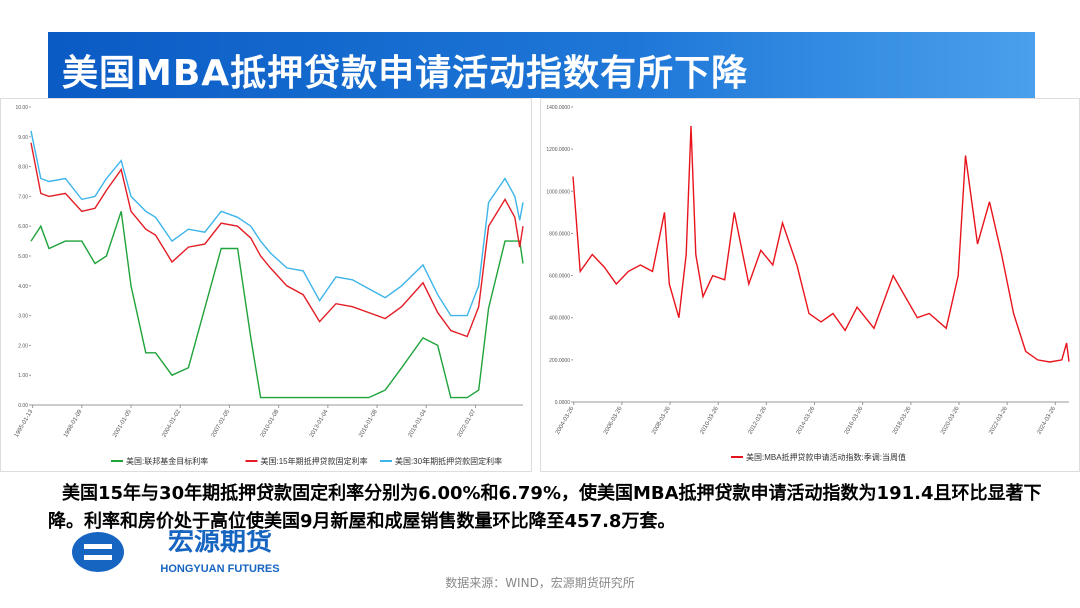 Image resolution: width=1080 pixels, height=608 pixels. Describe the element at coordinates (23, 138) in the screenshot. I see `y-tick-label: 9.00` at that location.